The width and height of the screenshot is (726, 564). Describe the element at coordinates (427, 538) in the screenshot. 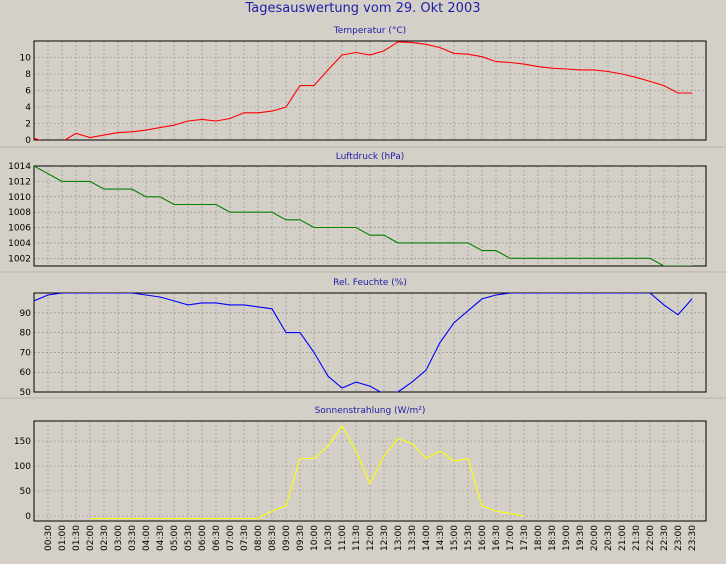

I see `x-tick-label: 14:00` at that location.